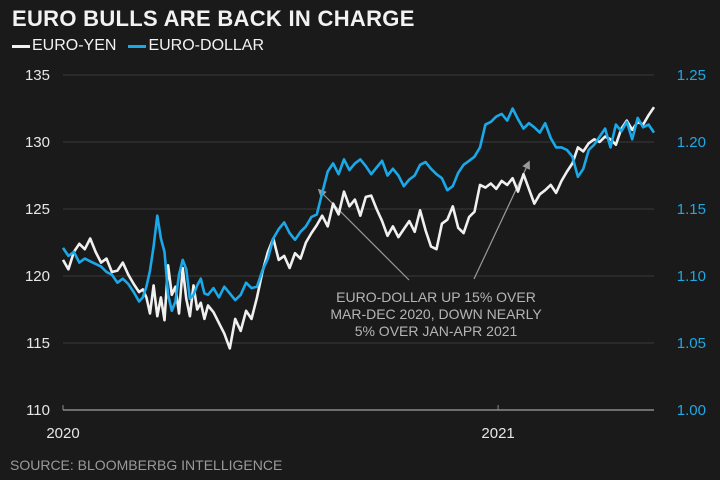 Image resolution: width=720 pixels, height=480 pixels. What do you see at coordinates (691, 410) in the screenshot?
I see `right-tick-label: 1.00` at bounding box center [691, 410].